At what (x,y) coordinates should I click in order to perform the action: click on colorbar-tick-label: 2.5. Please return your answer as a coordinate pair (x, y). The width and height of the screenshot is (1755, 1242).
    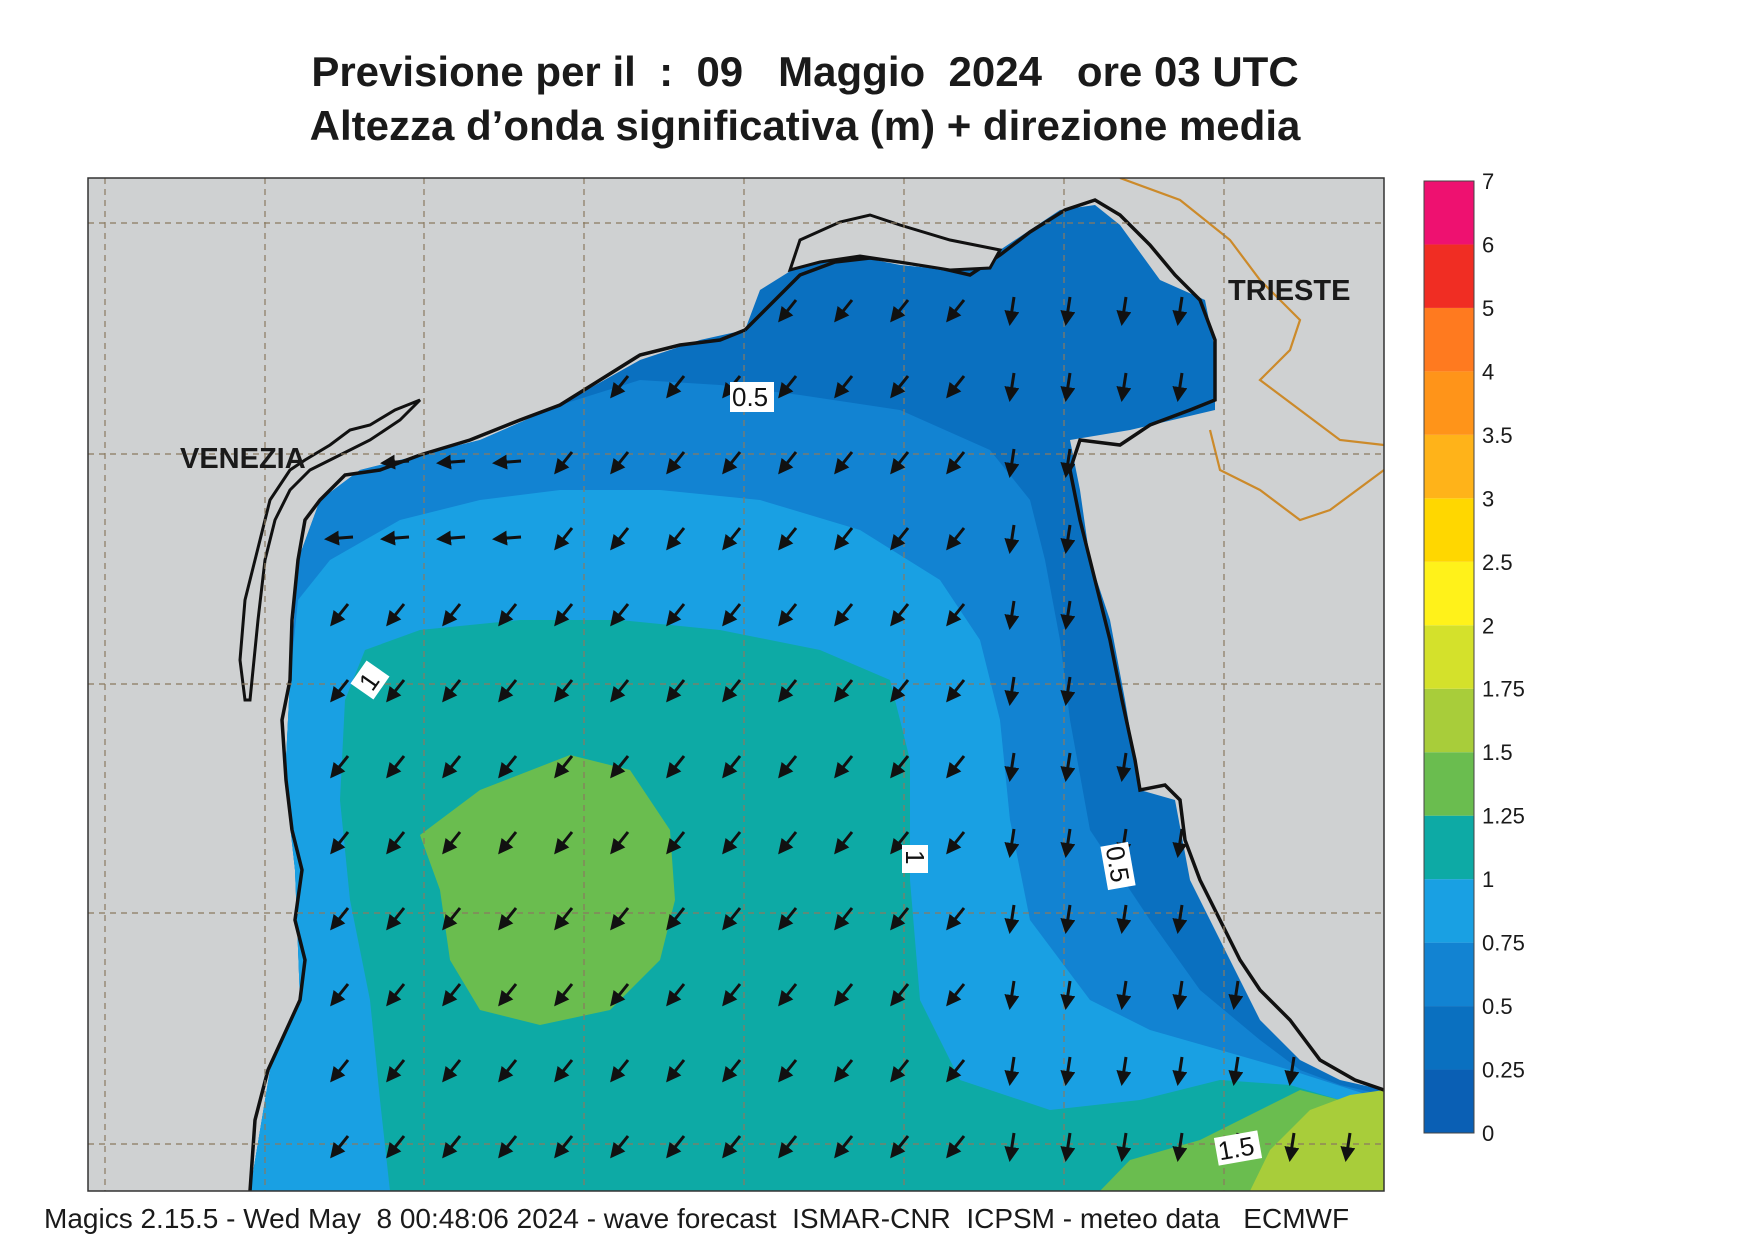
    Looking at the image, I should click on (1497, 562).